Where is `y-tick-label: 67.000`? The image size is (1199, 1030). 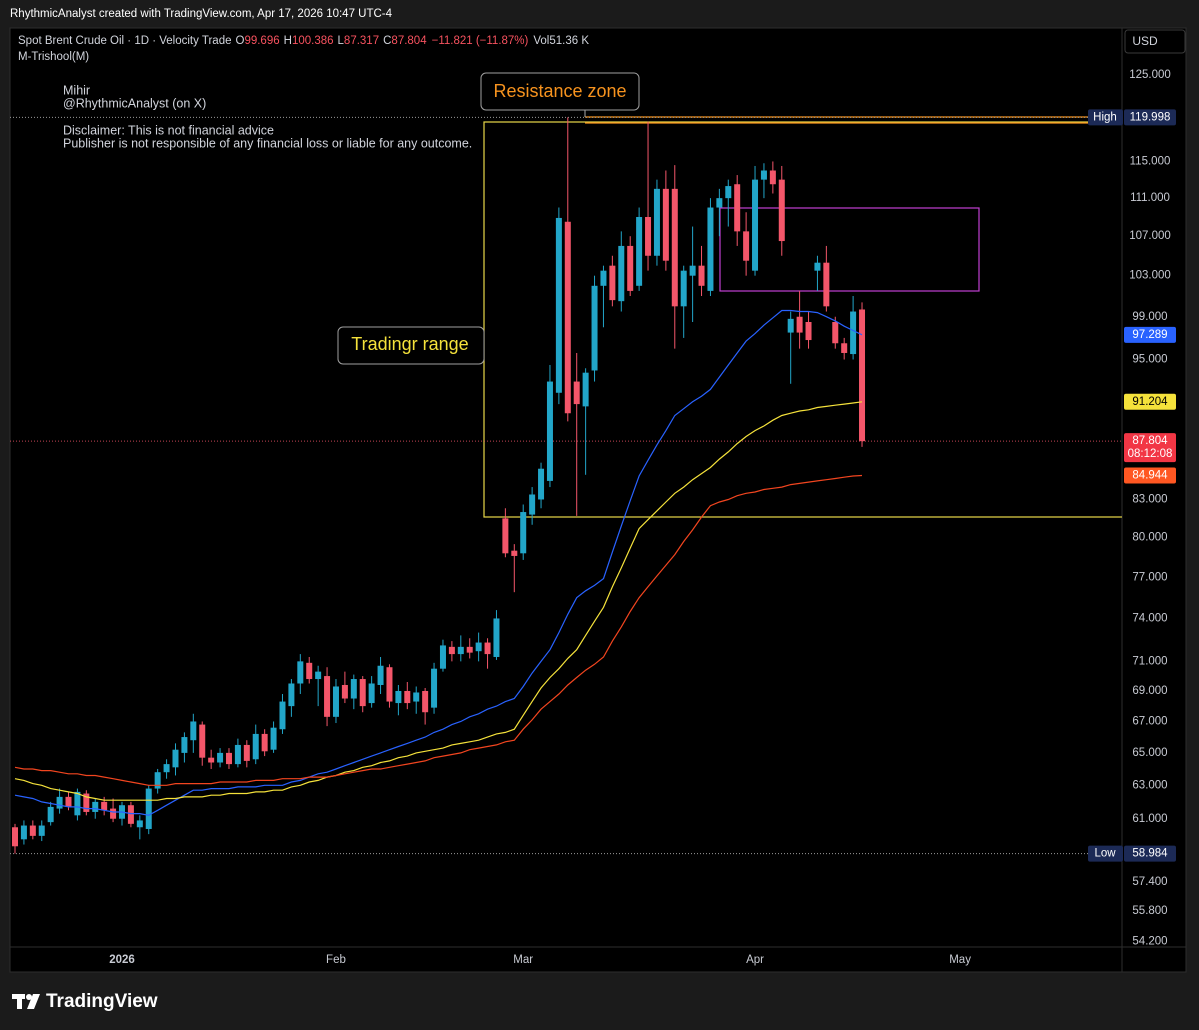 y-tick-label: 67.000 is located at coordinates (1149, 722).